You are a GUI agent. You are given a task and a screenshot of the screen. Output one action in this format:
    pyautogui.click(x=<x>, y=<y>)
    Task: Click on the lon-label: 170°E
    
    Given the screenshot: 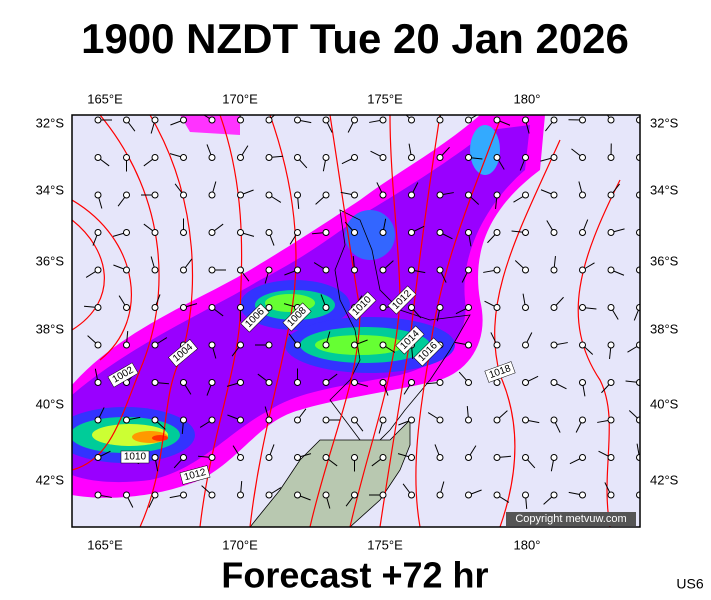 What is the action you would take?
    pyautogui.click(x=240, y=544)
    